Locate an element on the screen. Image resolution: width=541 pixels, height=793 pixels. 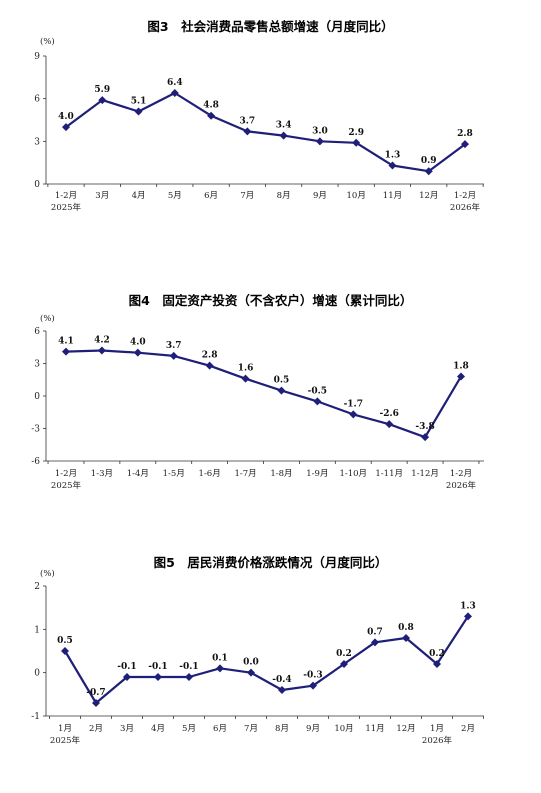
data-label: 4.1 is located at coordinates (66, 342).